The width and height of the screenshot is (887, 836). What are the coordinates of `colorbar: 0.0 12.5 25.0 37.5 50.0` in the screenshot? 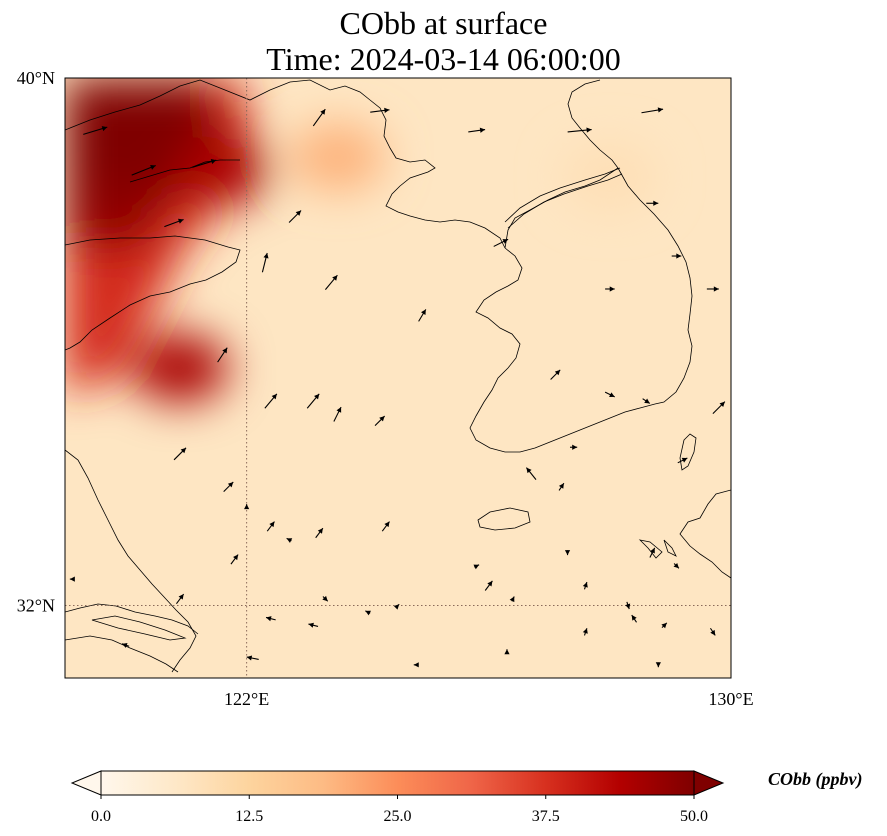 It's located at (397, 797).